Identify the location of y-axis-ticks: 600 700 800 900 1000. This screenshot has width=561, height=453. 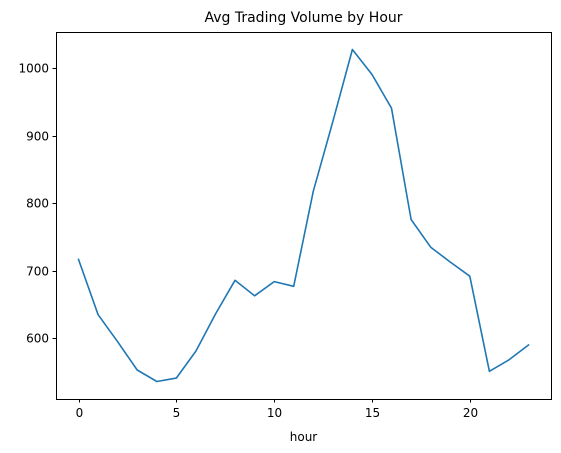
(37, 204).